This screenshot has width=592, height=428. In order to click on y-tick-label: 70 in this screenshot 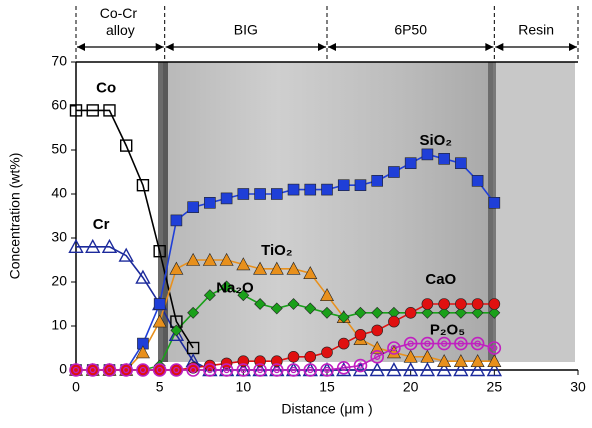, I will do `click(59, 61)`.